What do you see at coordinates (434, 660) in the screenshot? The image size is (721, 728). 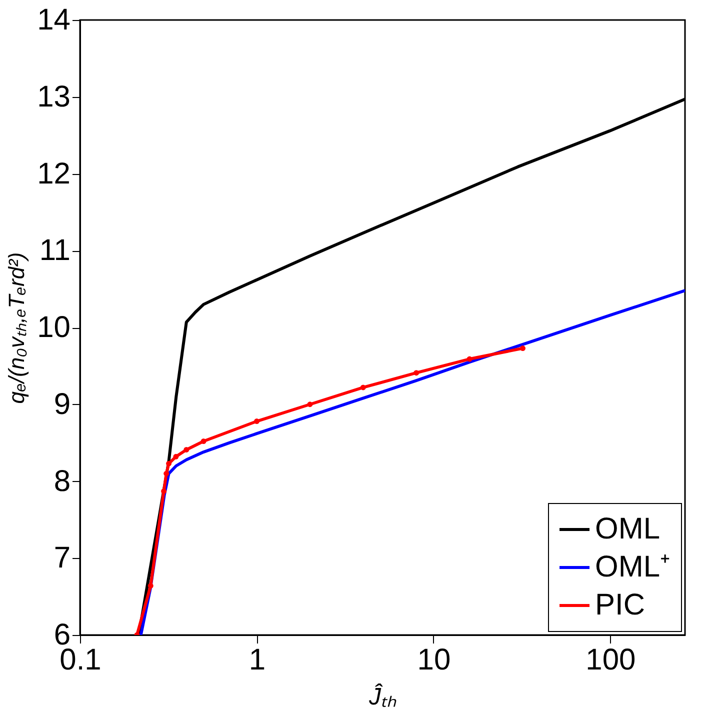 I see `x-tick-label: 10` at bounding box center [434, 660].